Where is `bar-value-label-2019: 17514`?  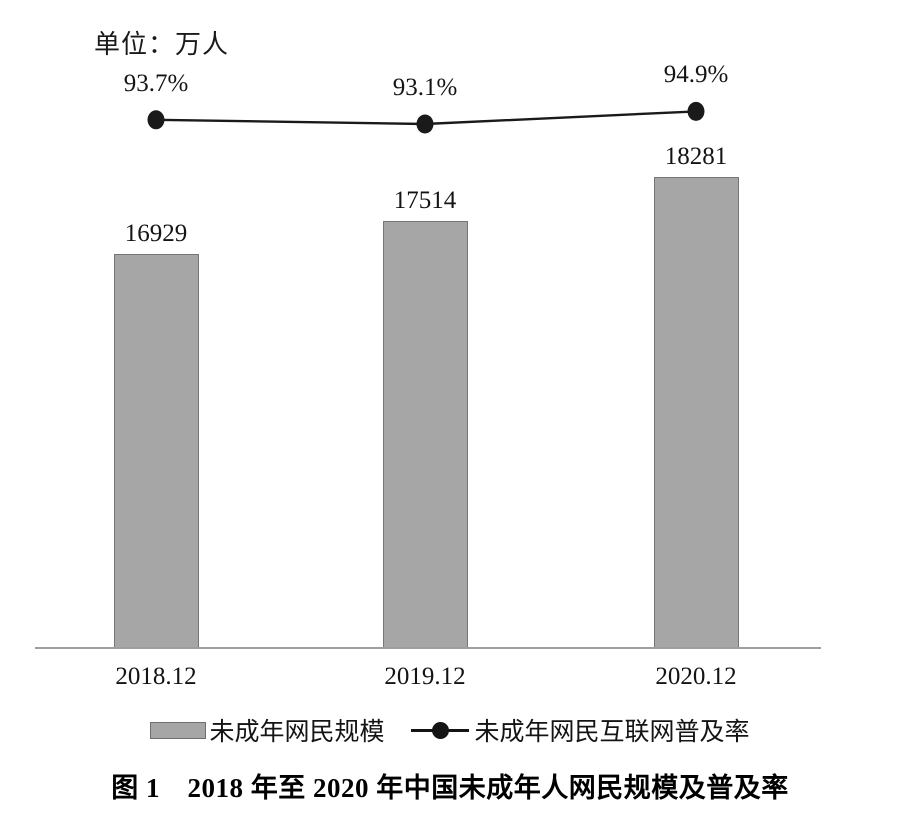 bar-value-label-2019: 17514 is located at coordinates (425, 201).